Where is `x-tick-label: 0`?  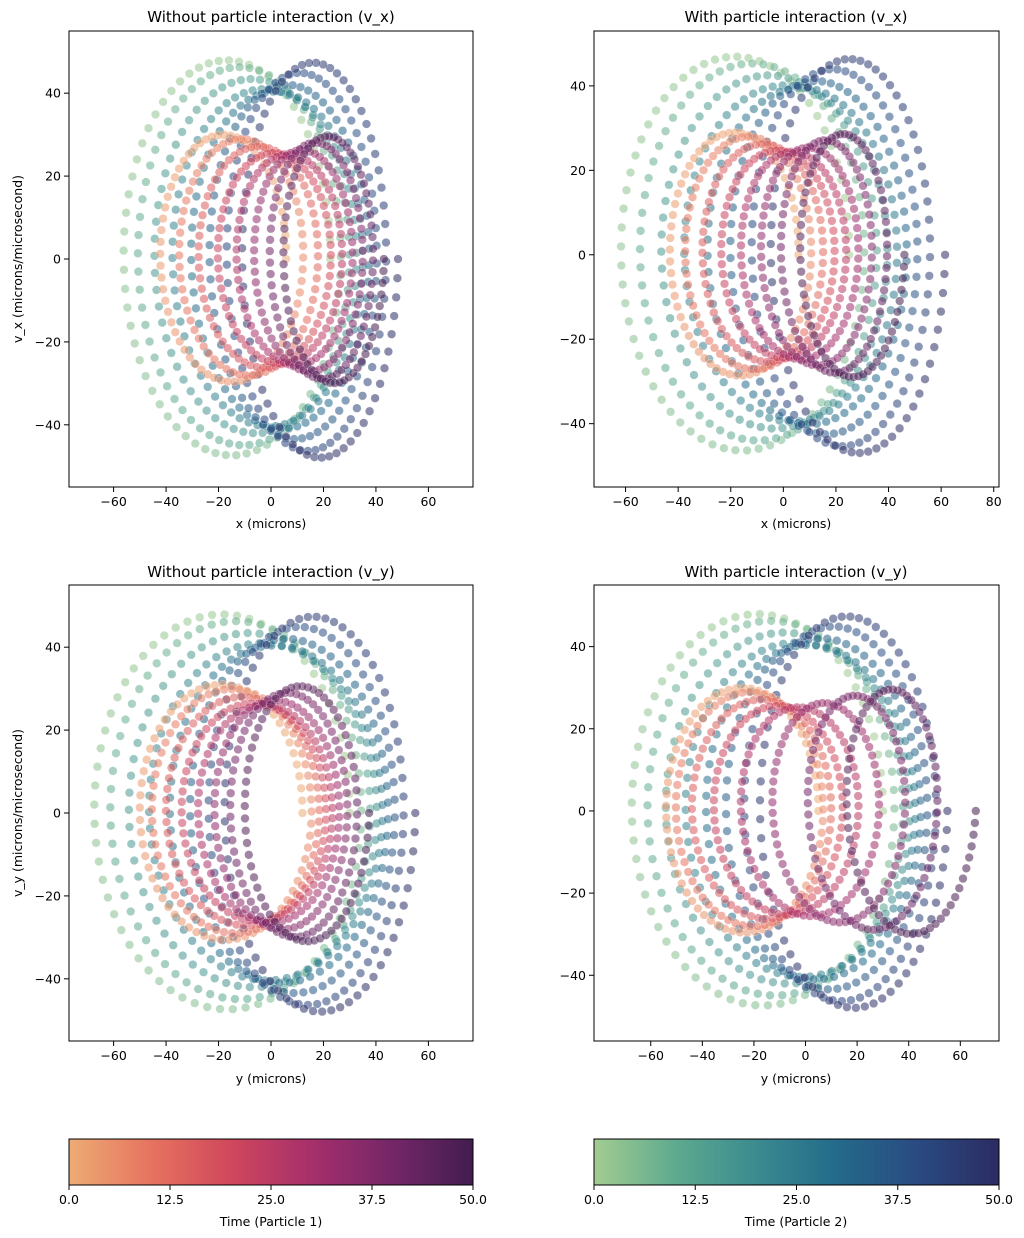
x-tick-label: 0 is located at coordinates (783, 501).